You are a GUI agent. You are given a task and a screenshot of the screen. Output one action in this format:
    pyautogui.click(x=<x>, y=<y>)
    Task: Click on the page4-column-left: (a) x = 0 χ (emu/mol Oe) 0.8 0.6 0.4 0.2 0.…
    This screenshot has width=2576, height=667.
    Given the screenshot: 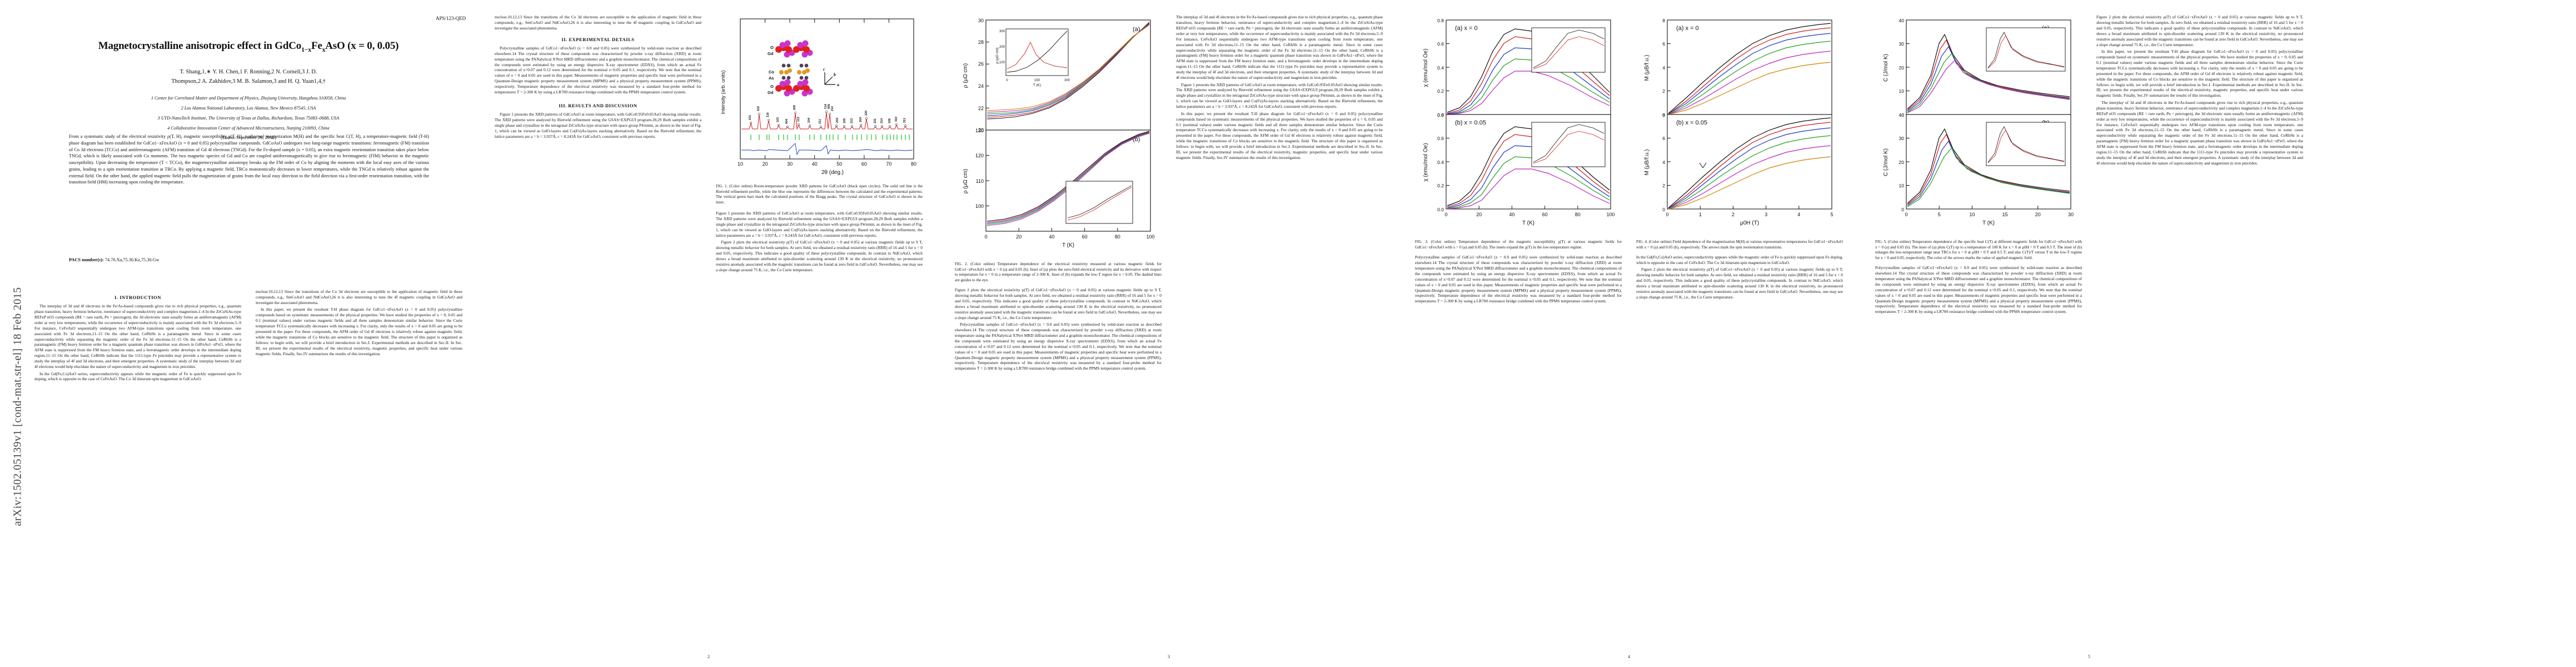 What is the action you would take?
    pyautogui.click(x=1518, y=160)
    